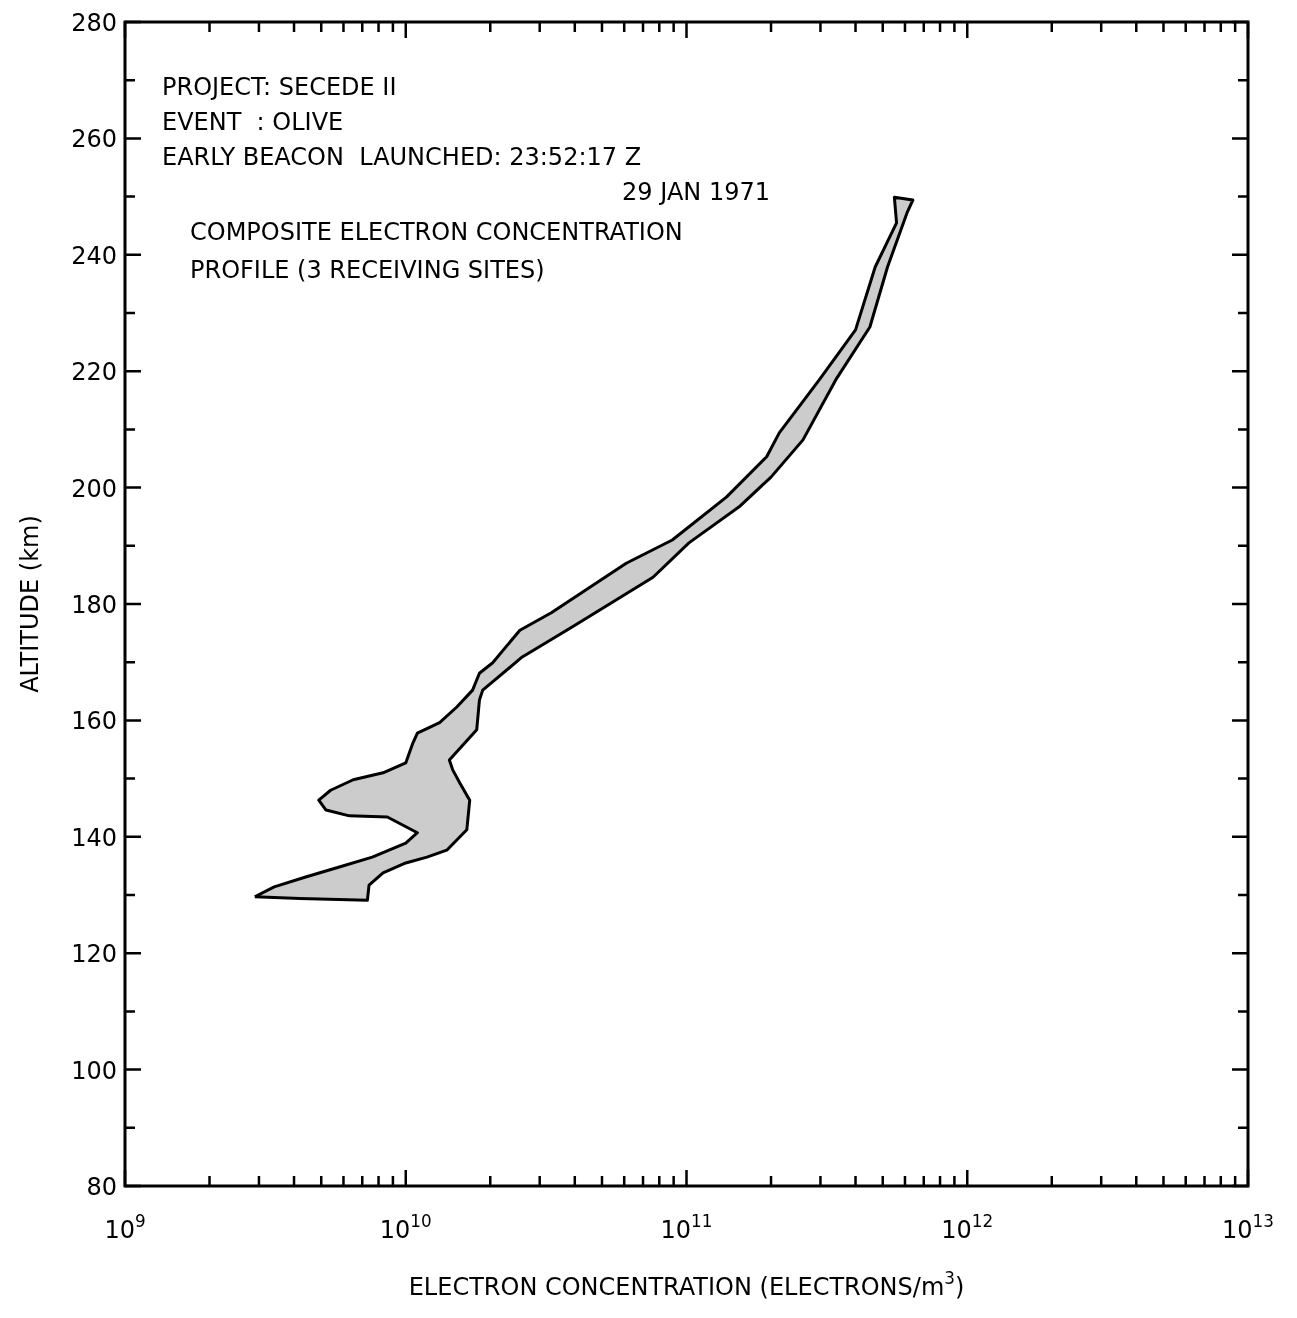  I want to click on y-tick-label: 260, so click(94, 139).